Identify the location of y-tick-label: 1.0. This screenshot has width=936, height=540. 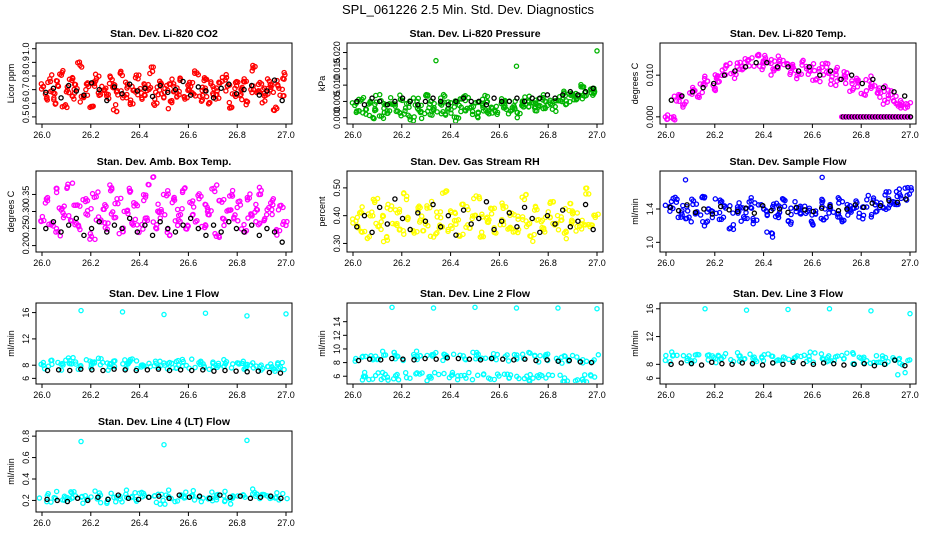
(650, 242).